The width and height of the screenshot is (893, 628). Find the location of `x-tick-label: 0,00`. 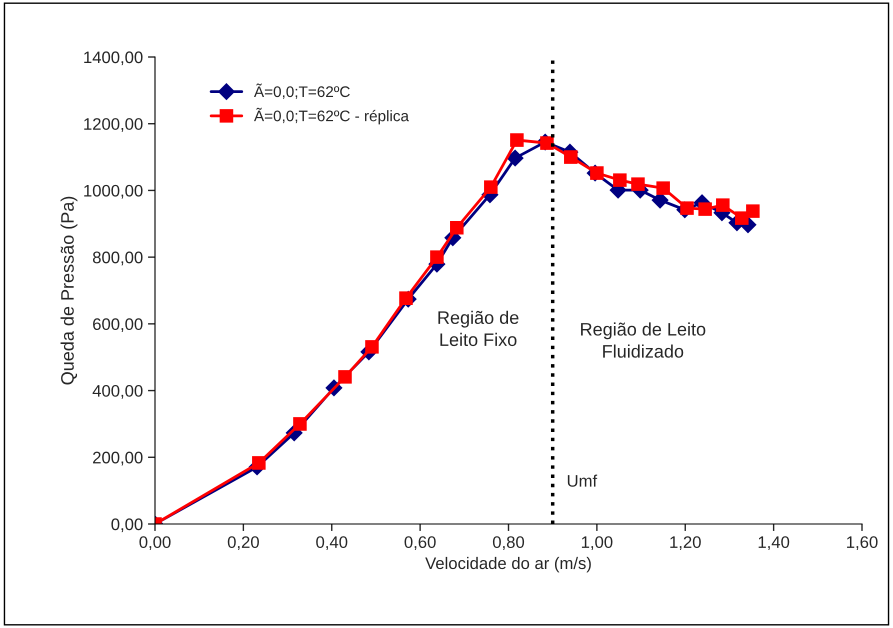

x-tick-label: 0,00 is located at coordinates (155, 543).